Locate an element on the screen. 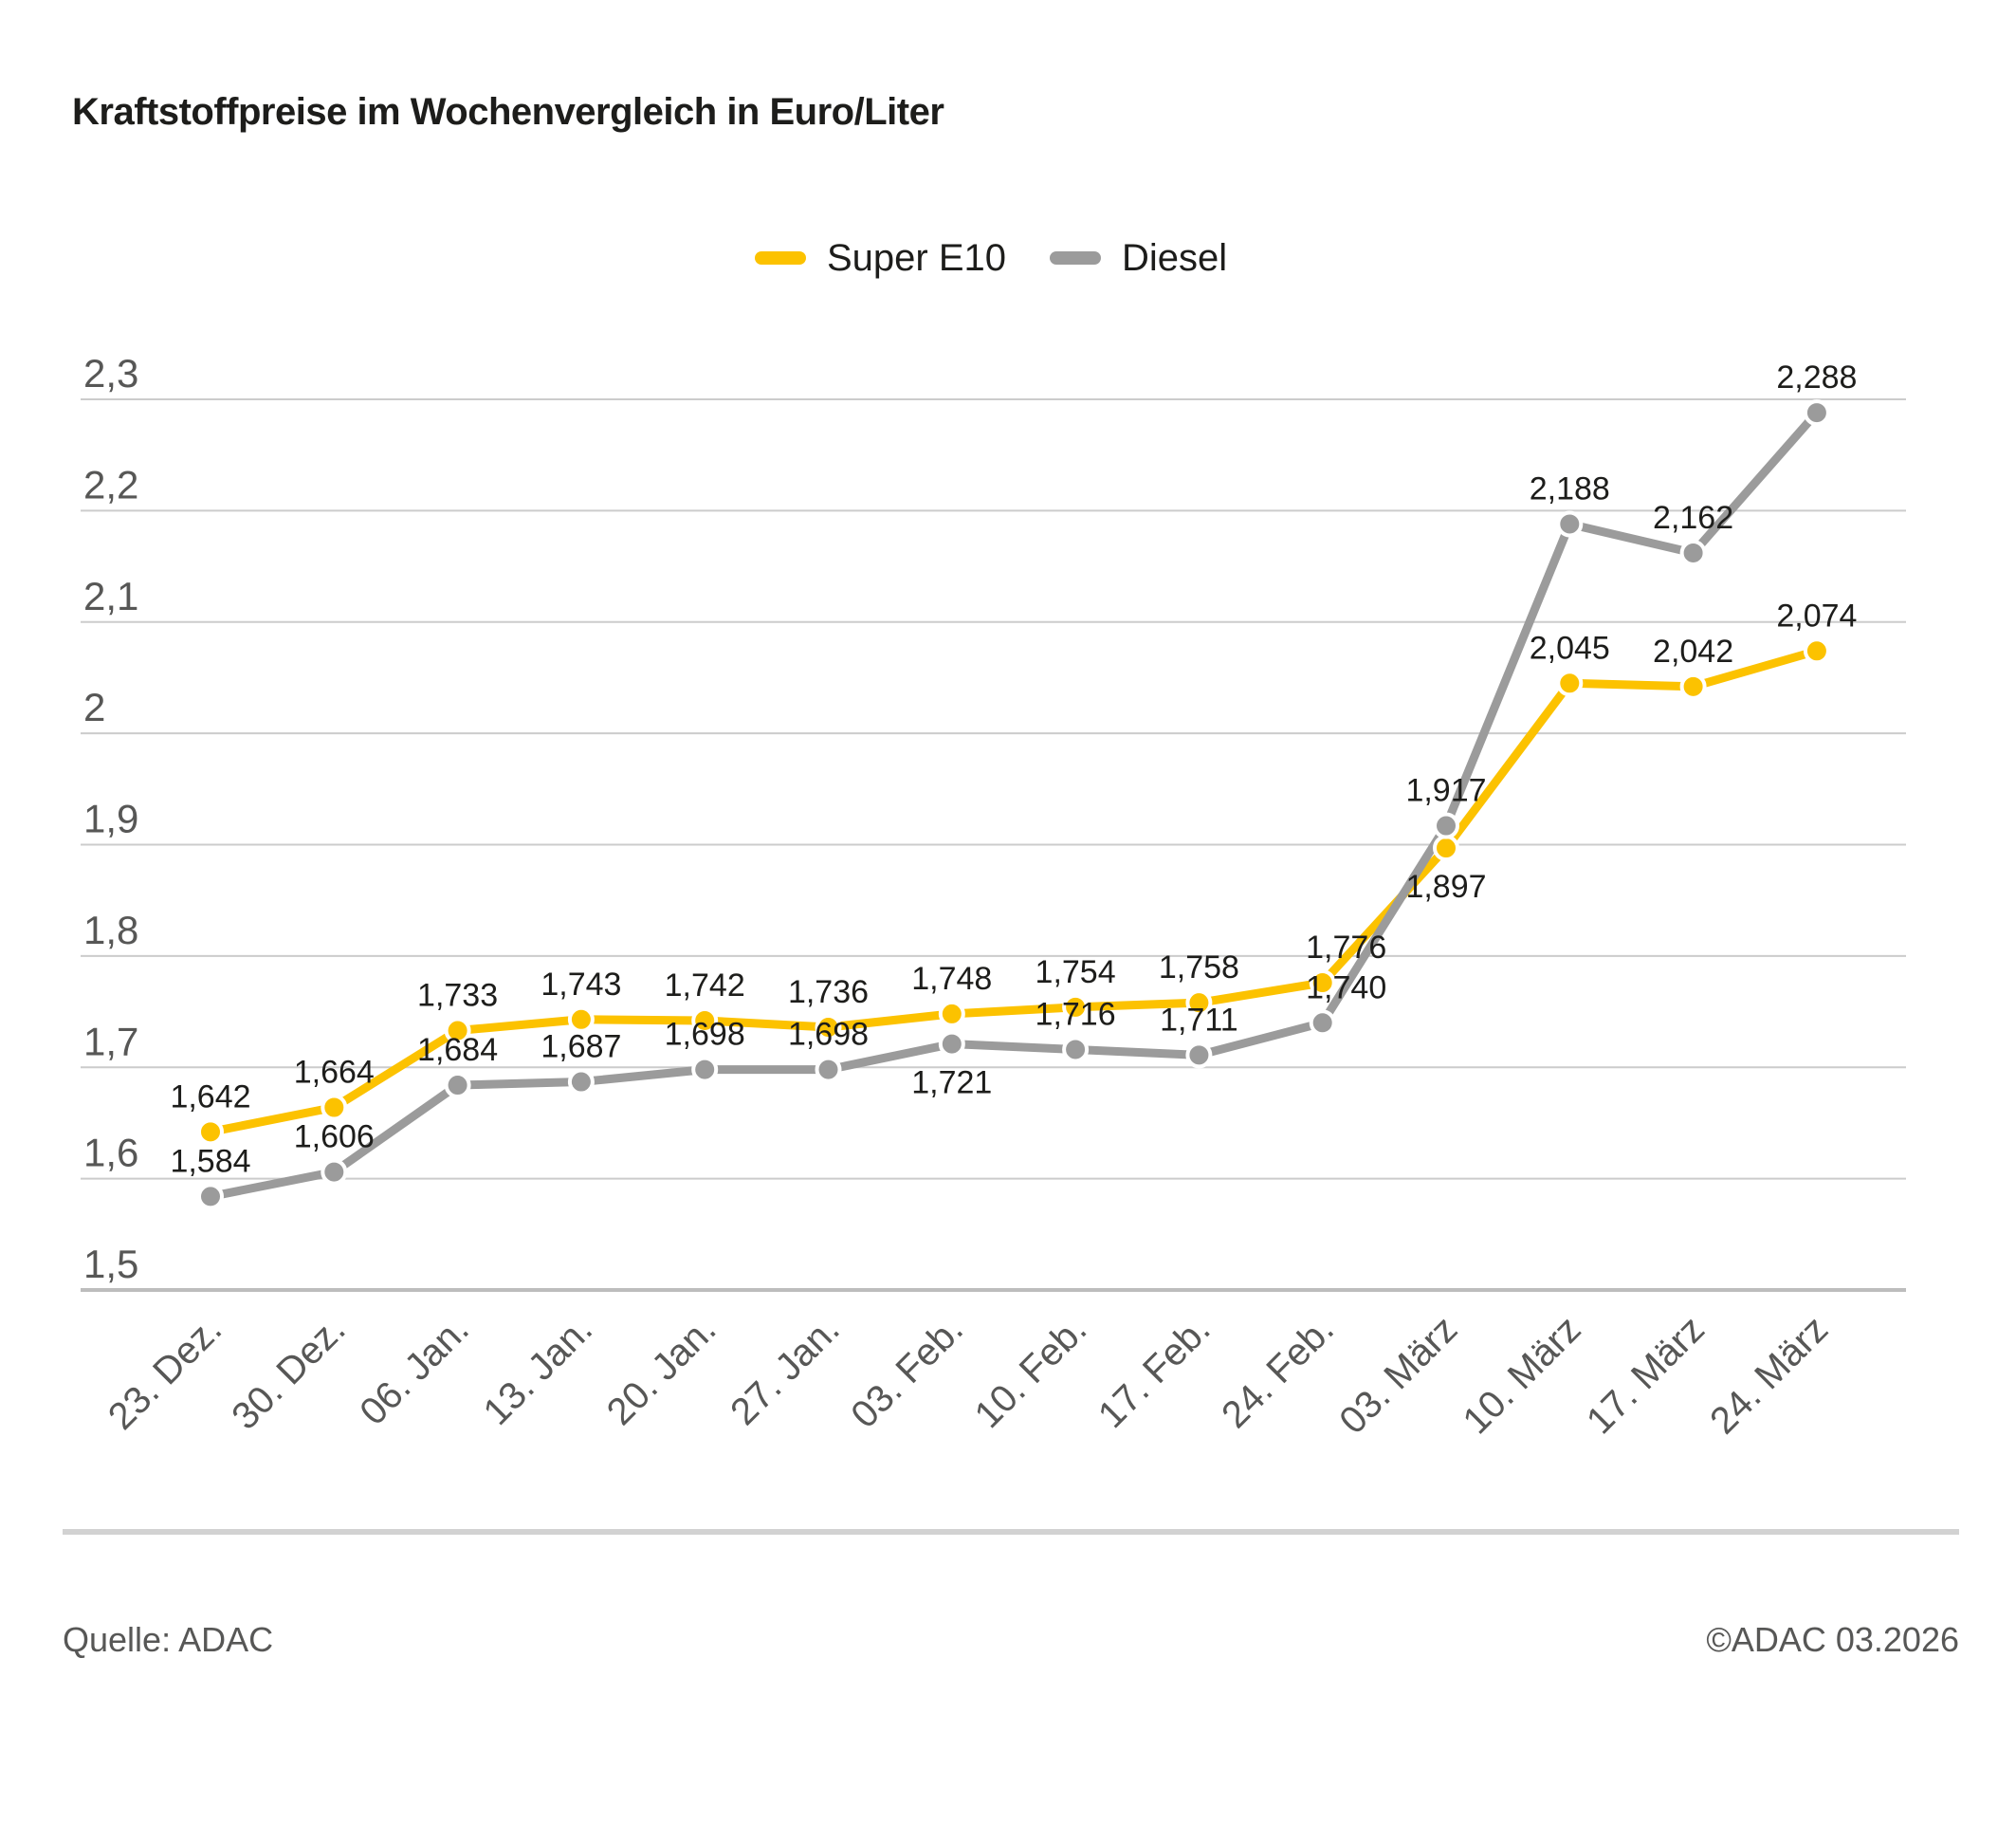 Image resolution: width=2016 pixels, height=1824 pixels. data-point-label-diesel: 1,687 is located at coordinates (581, 1047).